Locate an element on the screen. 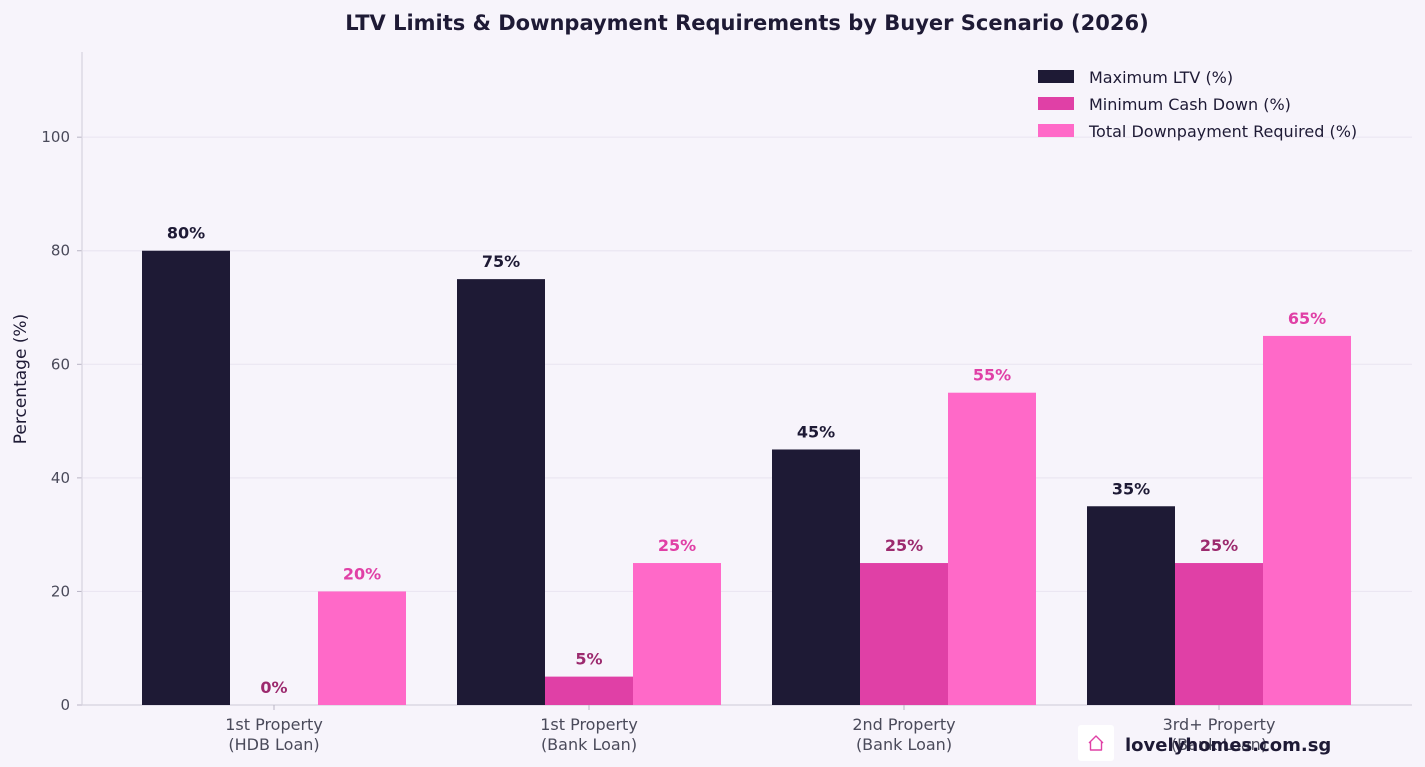 Image resolution: width=1425 pixels, height=767 pixels. watermark-text: lovelyhomes.com.sg is located at coordinates (1228, 745).